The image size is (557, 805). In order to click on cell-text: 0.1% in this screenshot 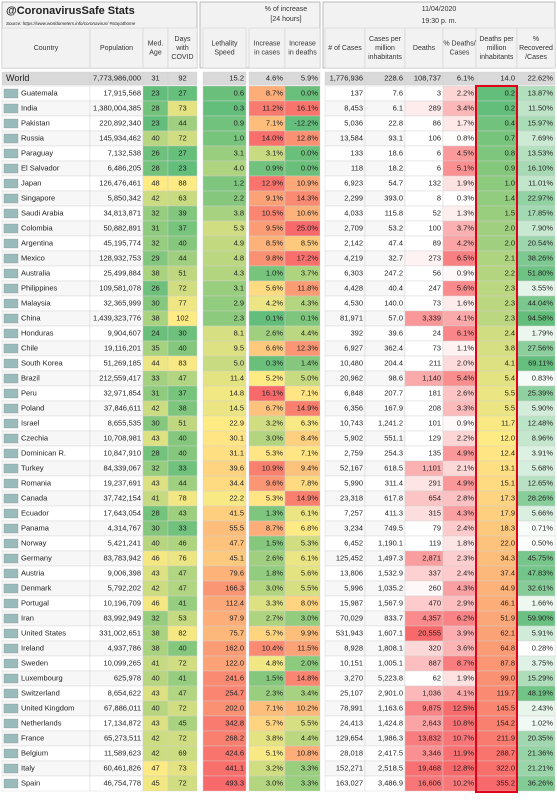, I will do `click(274, 317)`.